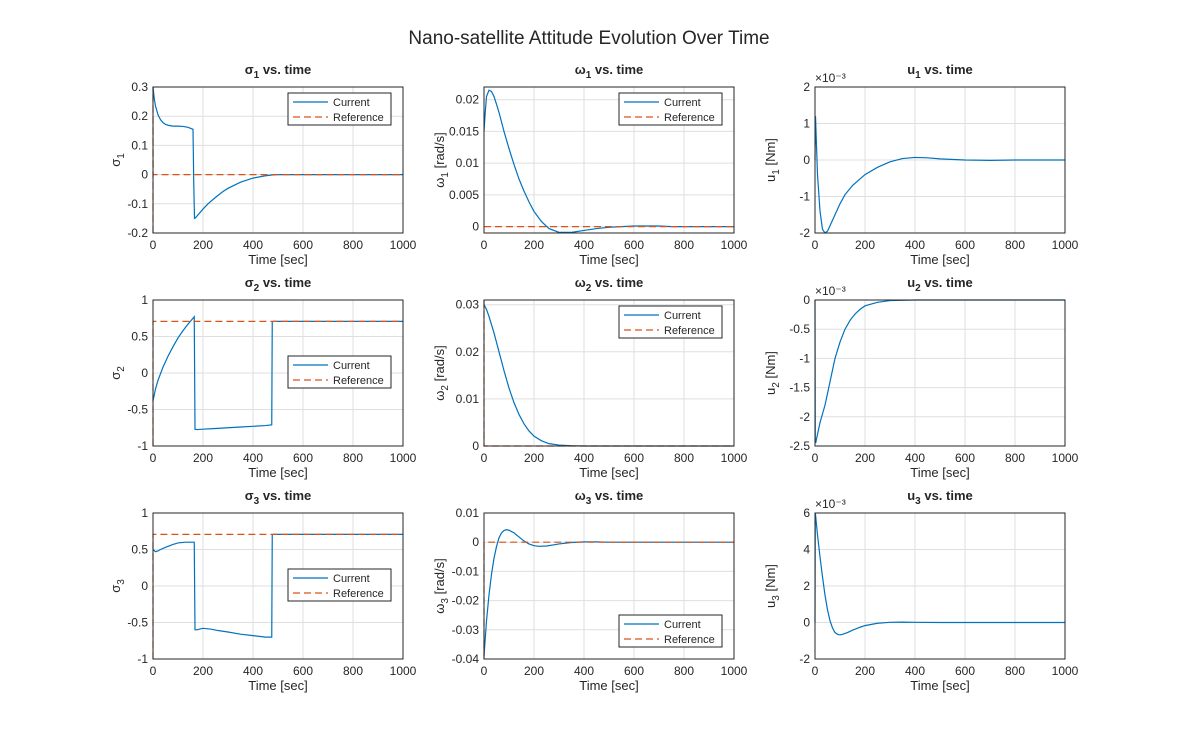 The width and height of the screenshot is (1178, 739). What do you see at coordinates (799, 446) in the screenshot?
I see `y-tick-label: -2.5` at bounding box center [799, 446].